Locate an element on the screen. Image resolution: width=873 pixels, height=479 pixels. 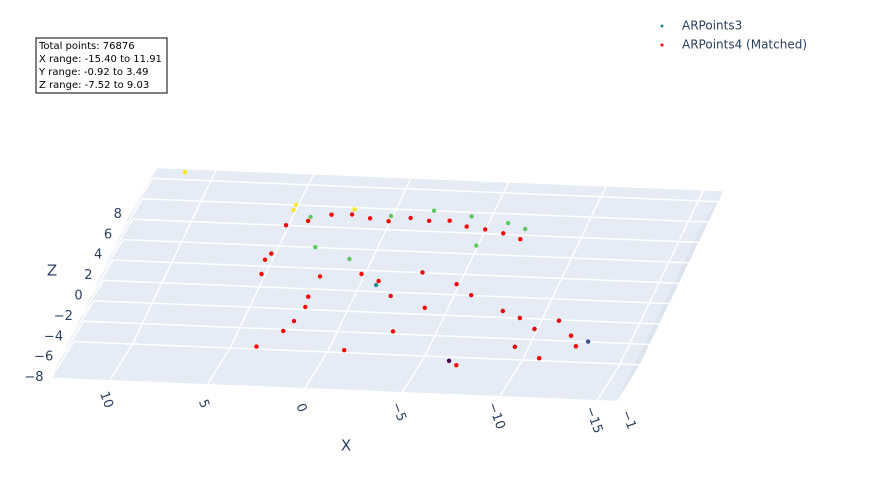
z-tick-label: −2 is located at coordinates (63, 316).